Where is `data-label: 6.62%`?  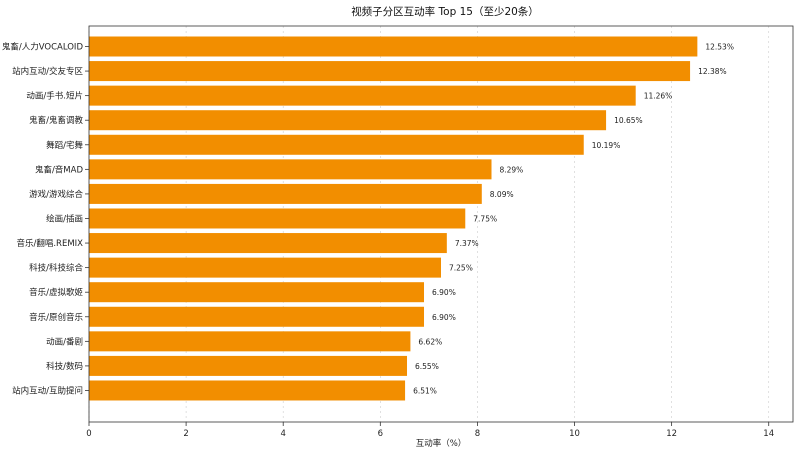 data-label: 6.62% is located at coordinates (430, 341).